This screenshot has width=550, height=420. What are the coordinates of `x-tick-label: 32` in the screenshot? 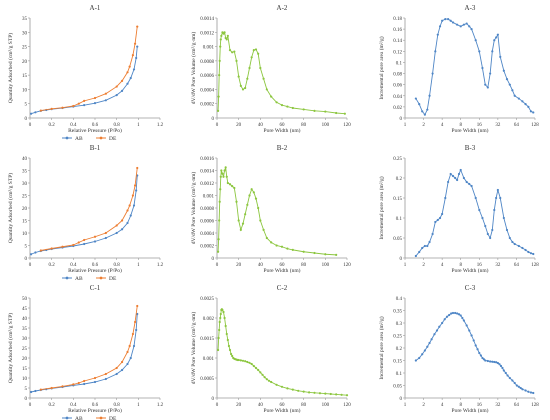 It's located at (498, 405).